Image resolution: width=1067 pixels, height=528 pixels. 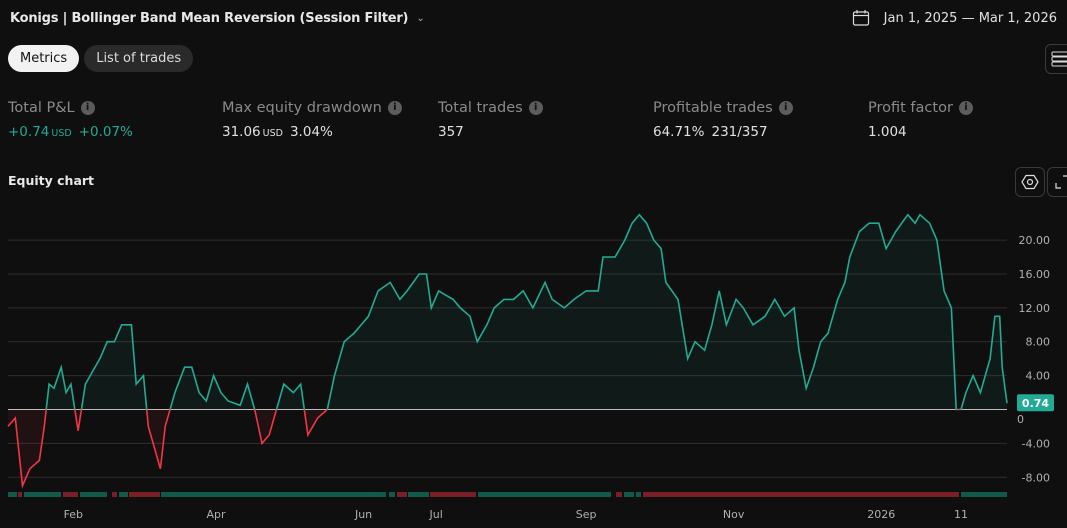 I want to click on tab-metrics: Metrics, so click(x=44, y=58).